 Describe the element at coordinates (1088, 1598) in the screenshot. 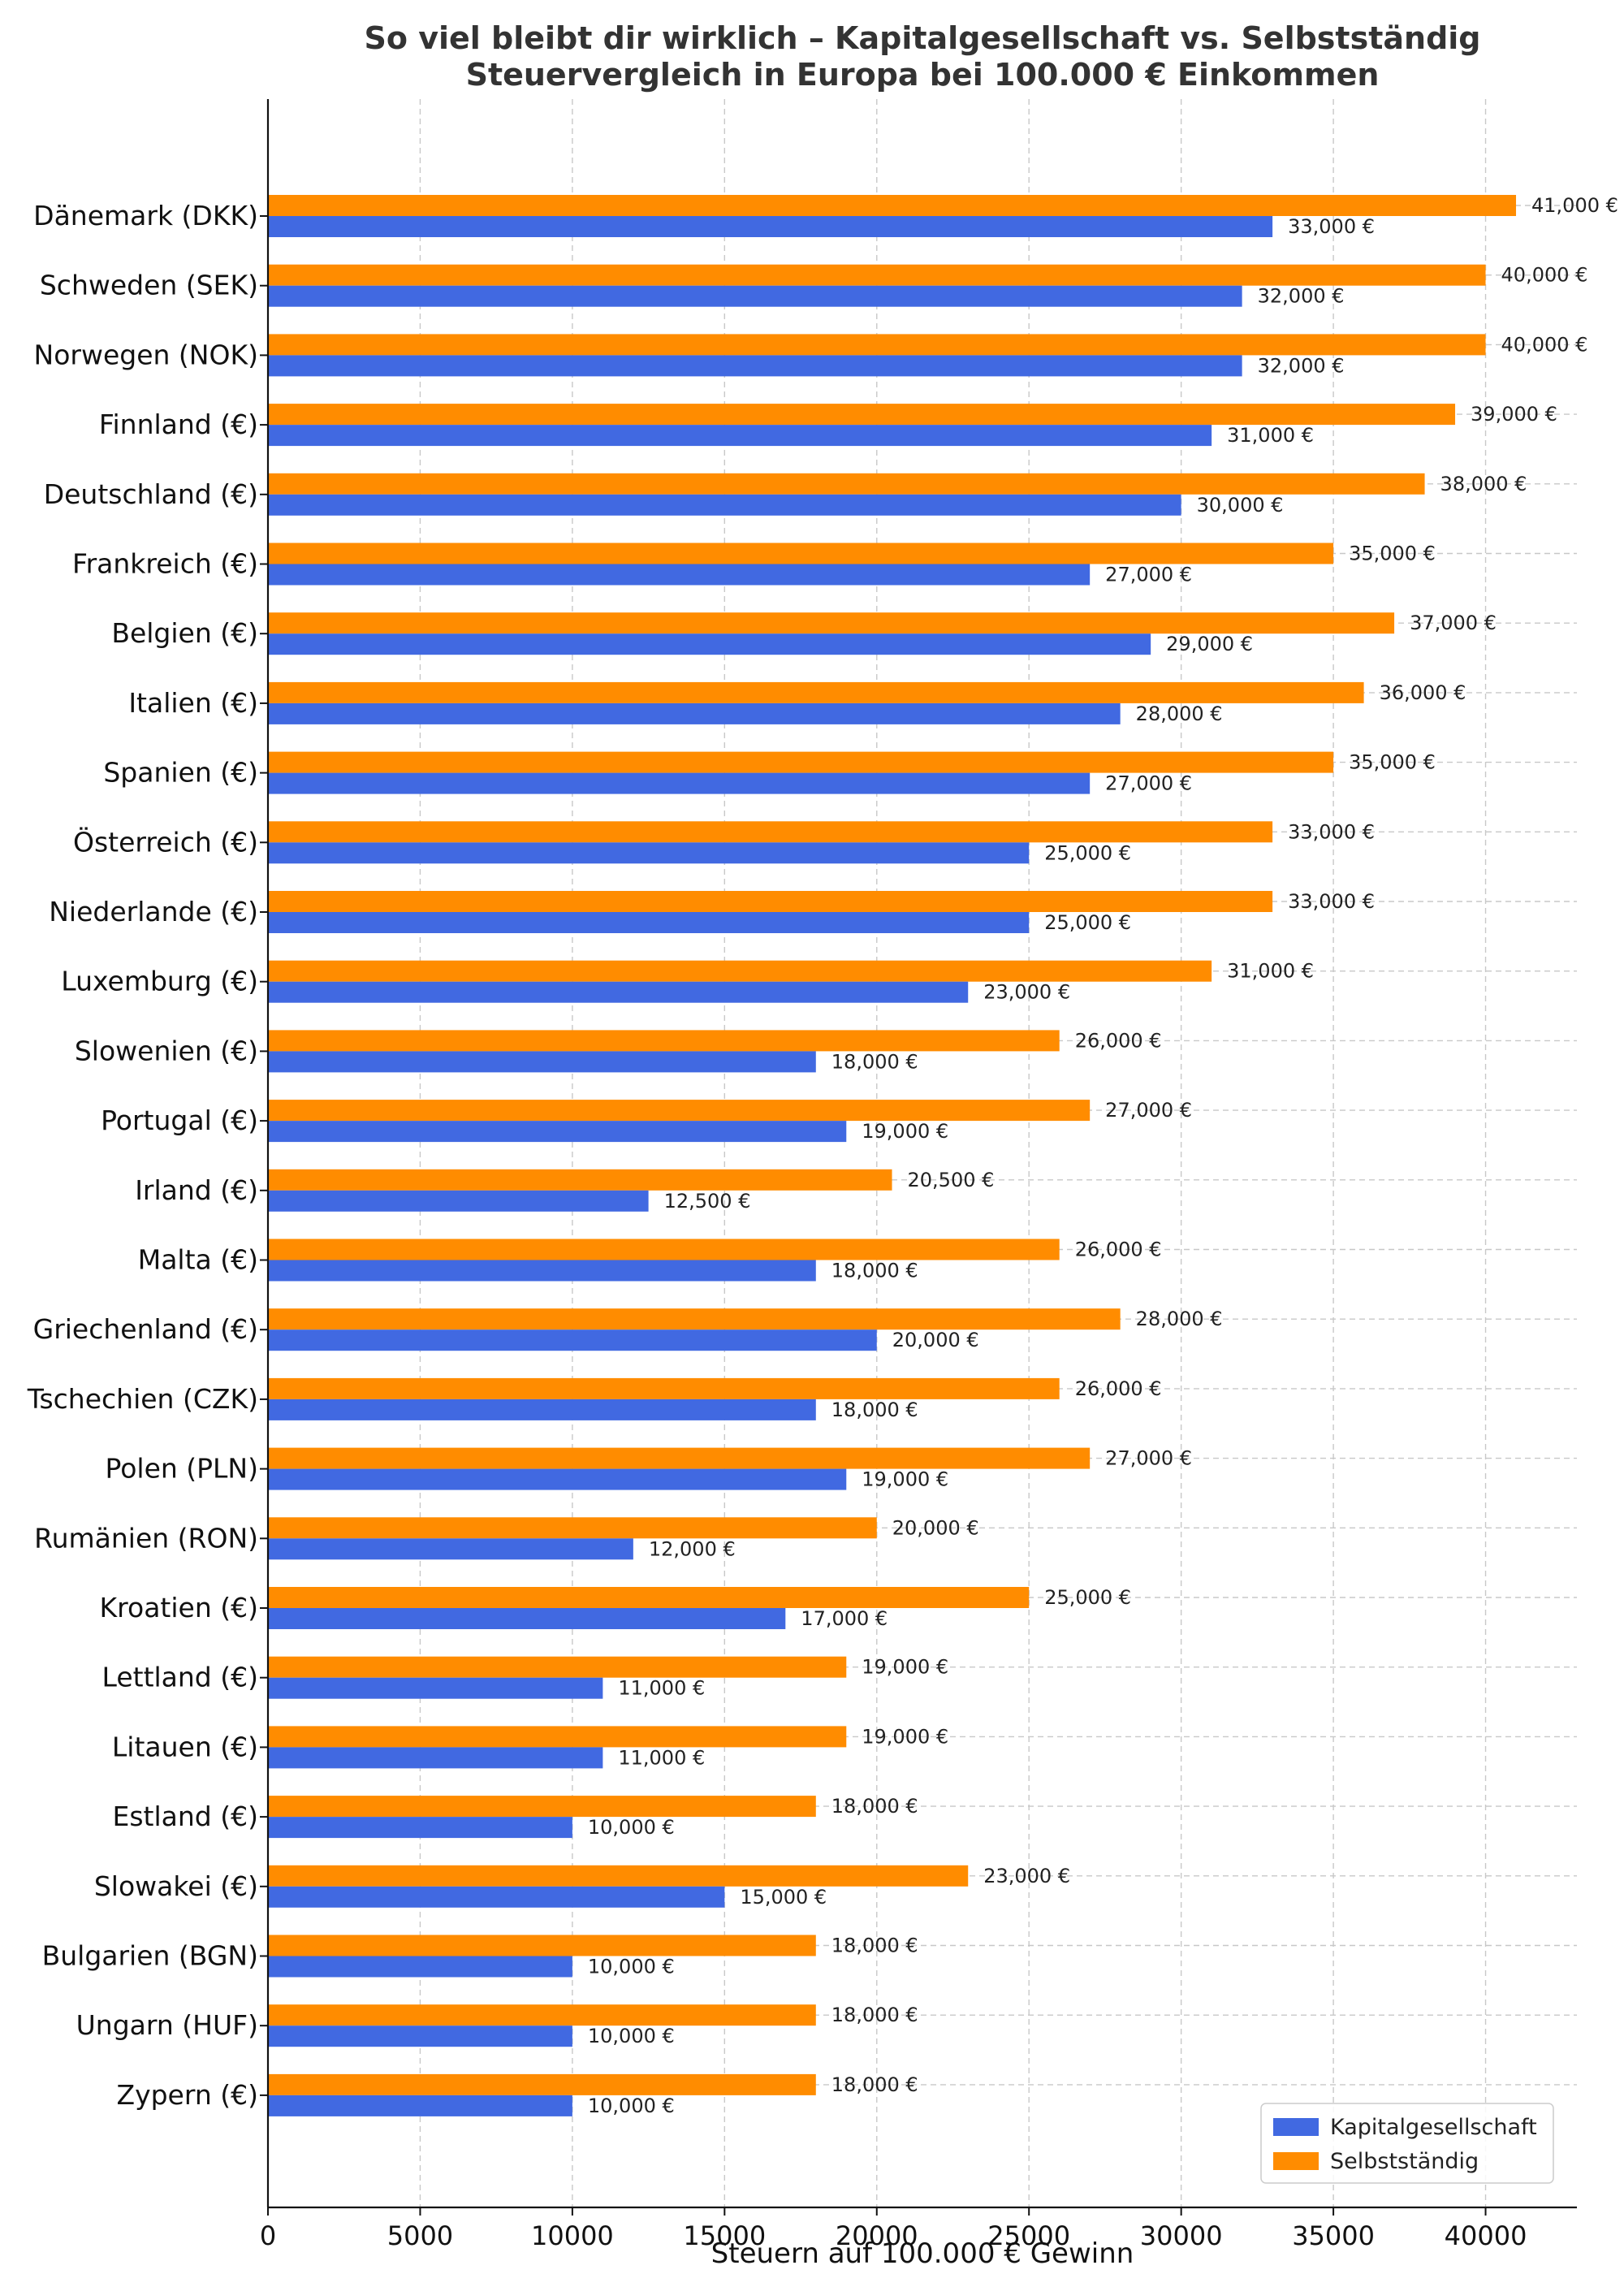

I see `data-label-selbststaendig: 25,000 €` at that location.